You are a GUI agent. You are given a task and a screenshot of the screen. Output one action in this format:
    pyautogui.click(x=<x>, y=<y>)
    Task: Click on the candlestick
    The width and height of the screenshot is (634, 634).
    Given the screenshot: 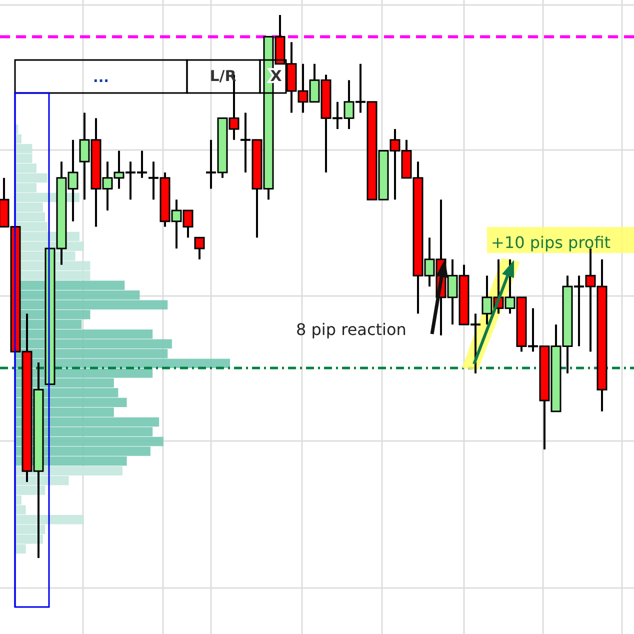 What is the action you would take?
    pyautogui.click(x=199, y=248)
    